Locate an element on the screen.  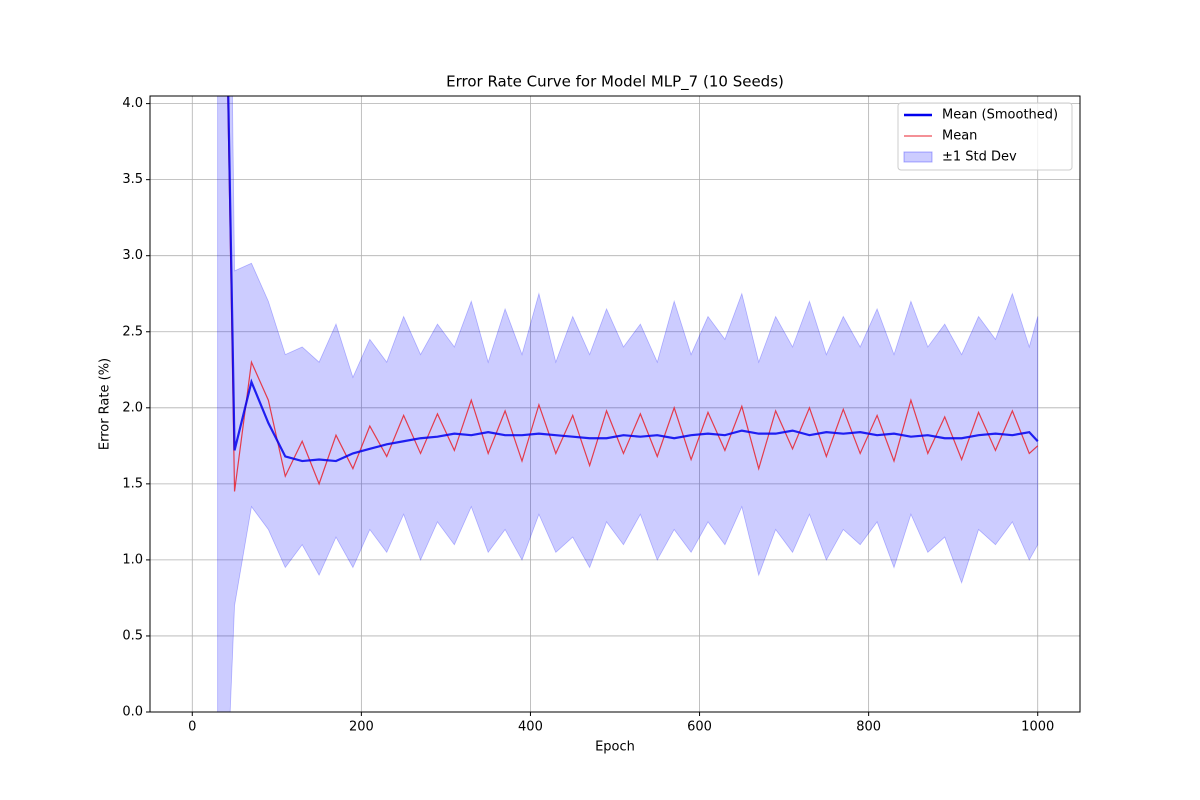
y-tick-label: 2.0 is located at coordinates (132, 407).